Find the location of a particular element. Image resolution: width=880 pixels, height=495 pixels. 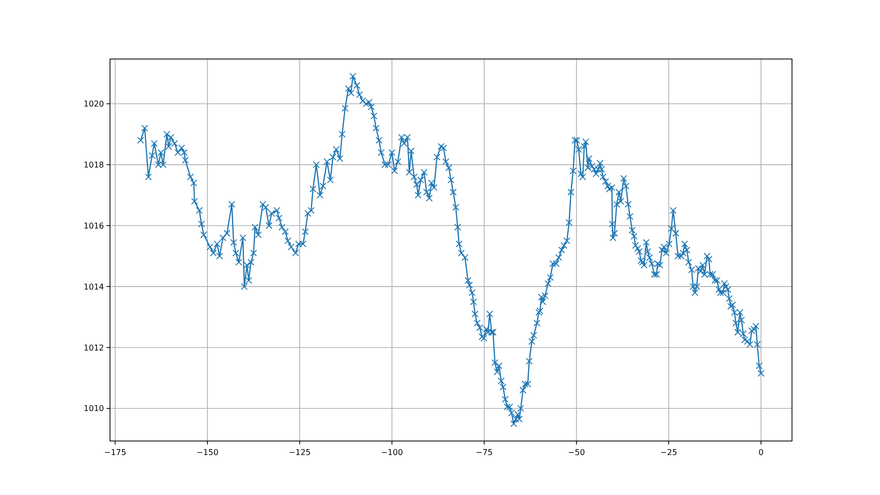

x-tick-label: −100 is located at coordinates (391, 452).